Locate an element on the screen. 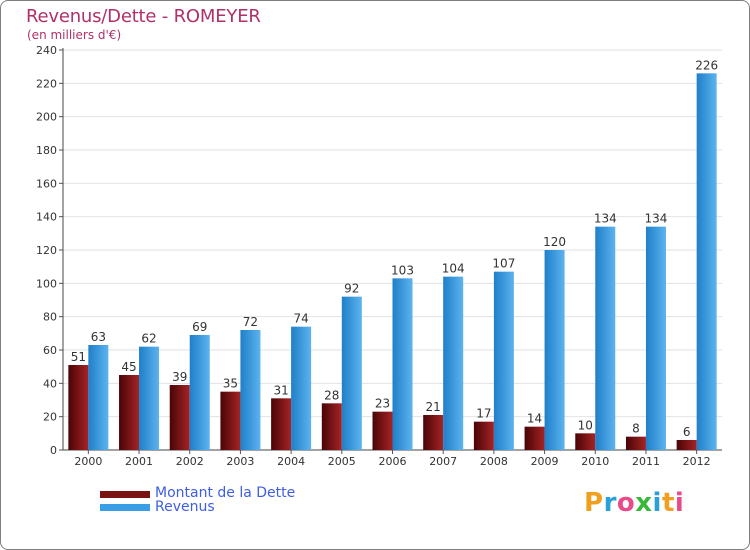 The height and width of the screenshot is (550, 750). value-label-revenus: 226 is located at coordinates (706, 65).